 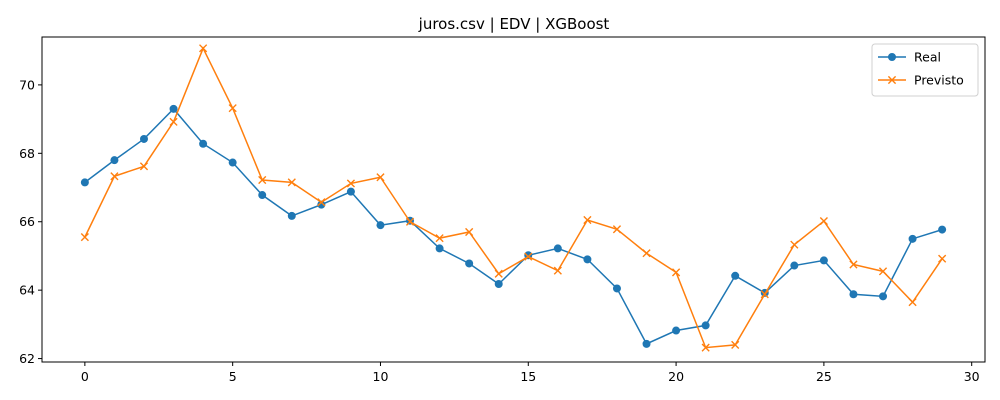 I want to click on legend-label-real: Real, so click(x=927, y=57).